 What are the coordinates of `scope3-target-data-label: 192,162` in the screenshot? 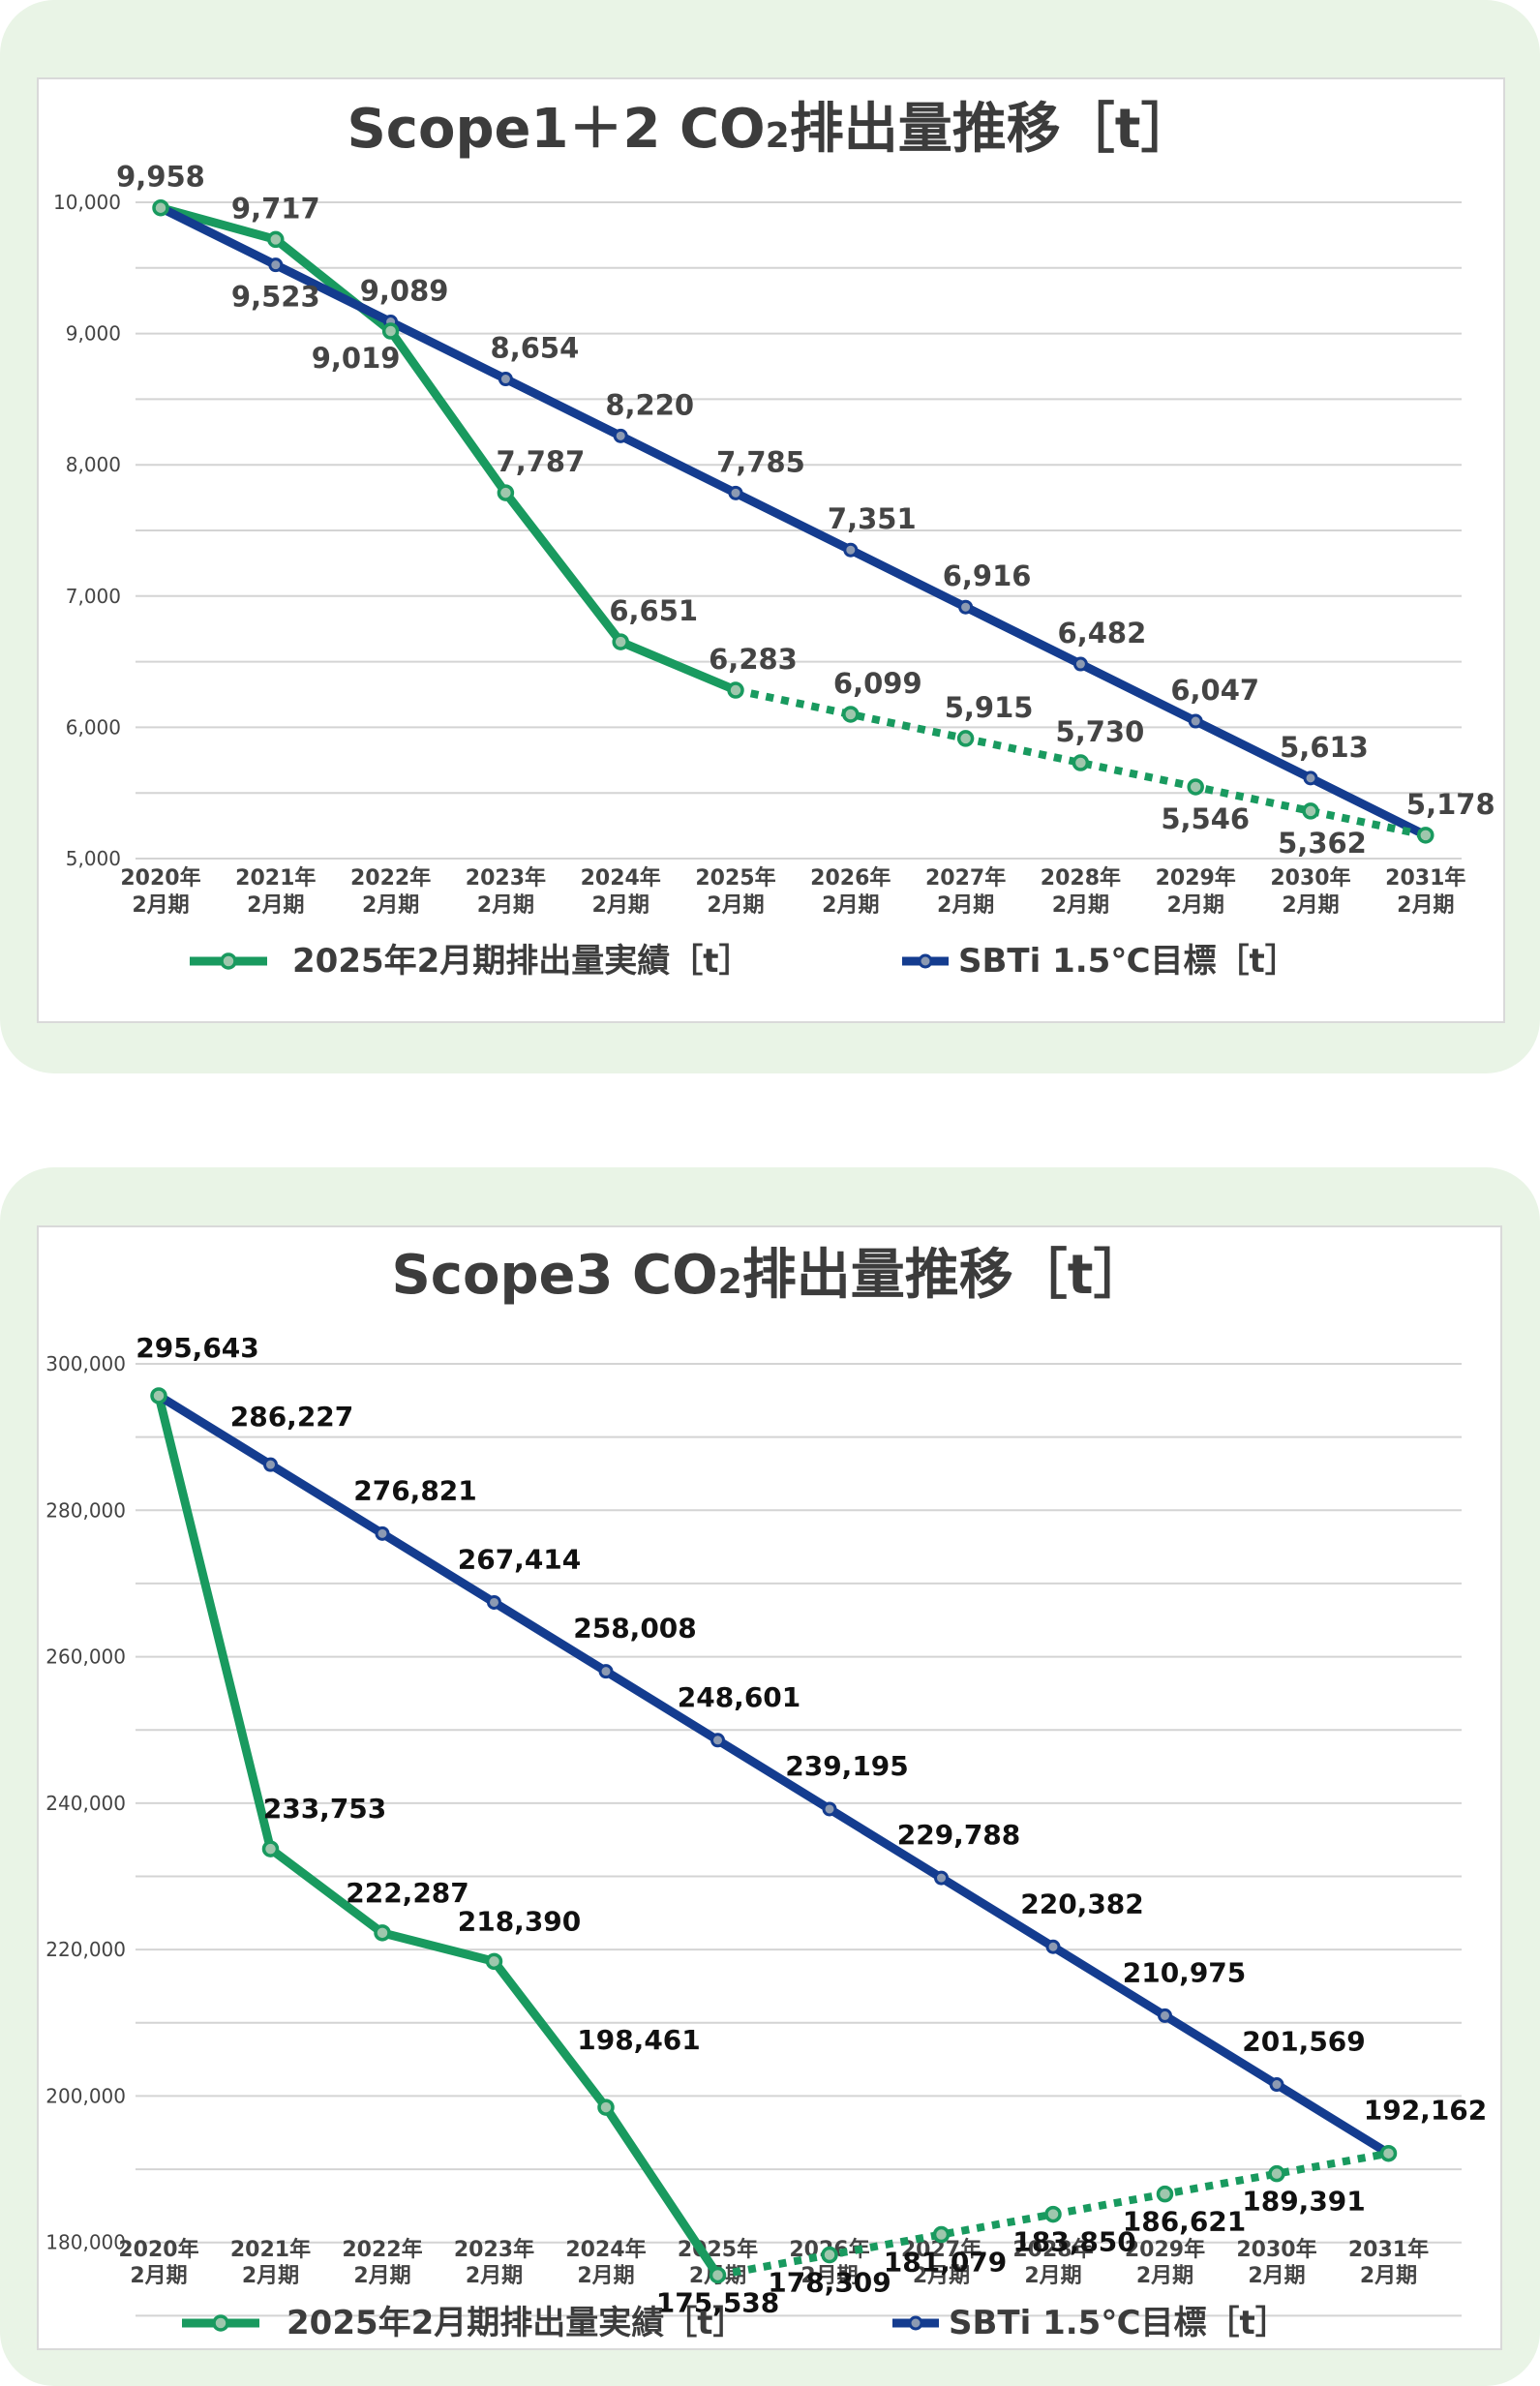 It's located at (1426, 2111).